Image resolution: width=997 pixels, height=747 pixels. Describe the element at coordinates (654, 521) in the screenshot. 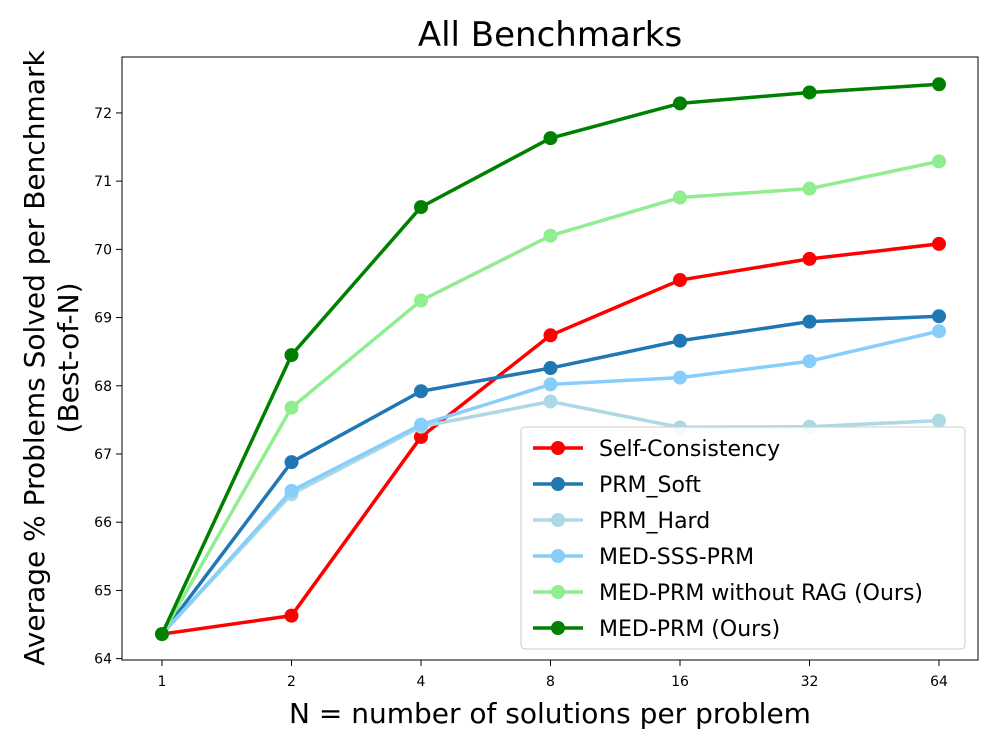

I see `legend-label: PRM_Hard` at that location.